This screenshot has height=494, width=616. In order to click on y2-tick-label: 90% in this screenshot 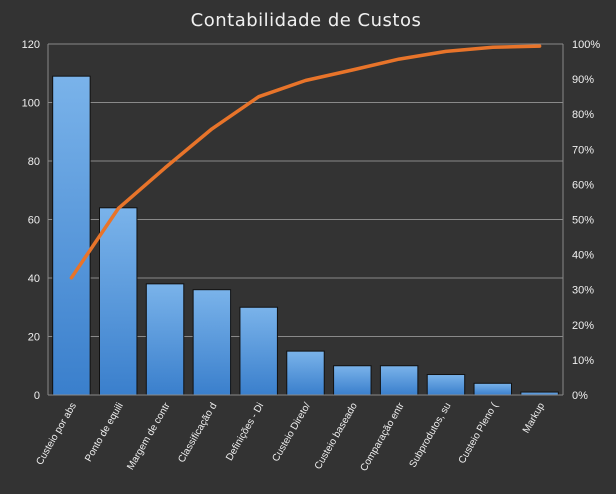, I will do `click(583, 80)`.